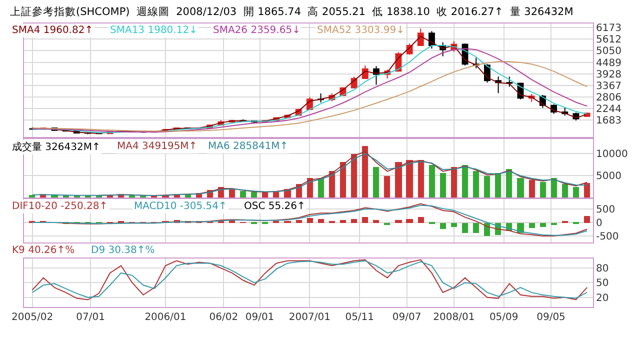 The height and width of the screenshot is (340, 640). What do you see at coordinates (609, 28) in the screenshot?
I see `y-tick-label: 6173` at bounding box center [609, 28].